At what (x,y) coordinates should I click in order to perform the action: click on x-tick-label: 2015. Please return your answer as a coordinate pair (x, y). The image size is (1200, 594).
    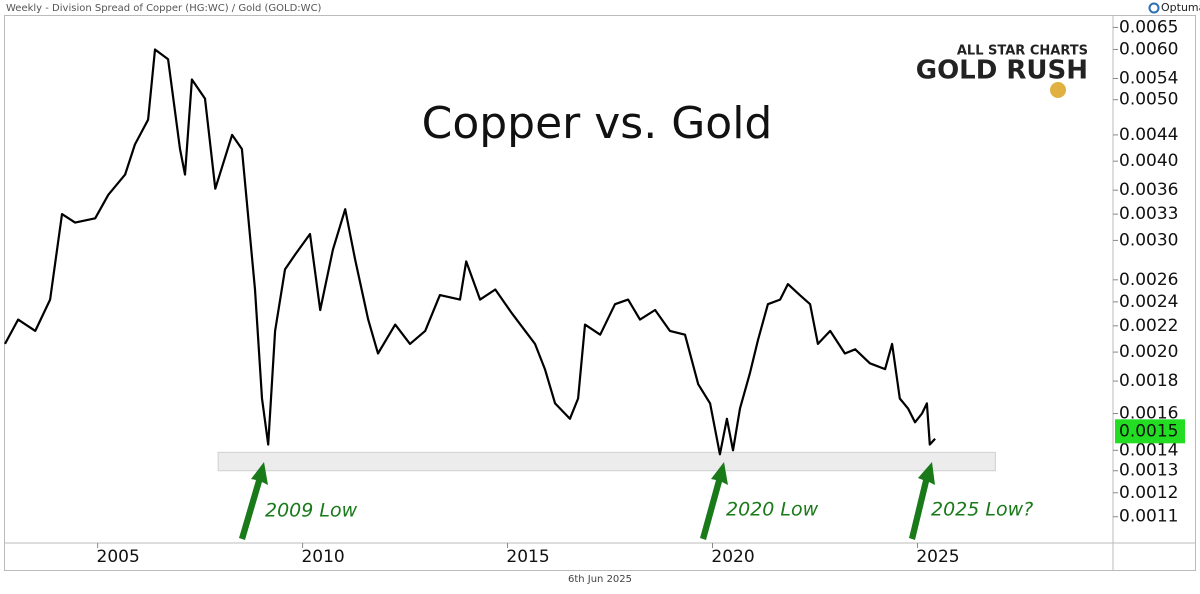
    Looking at the image, I should click on (527, 557).